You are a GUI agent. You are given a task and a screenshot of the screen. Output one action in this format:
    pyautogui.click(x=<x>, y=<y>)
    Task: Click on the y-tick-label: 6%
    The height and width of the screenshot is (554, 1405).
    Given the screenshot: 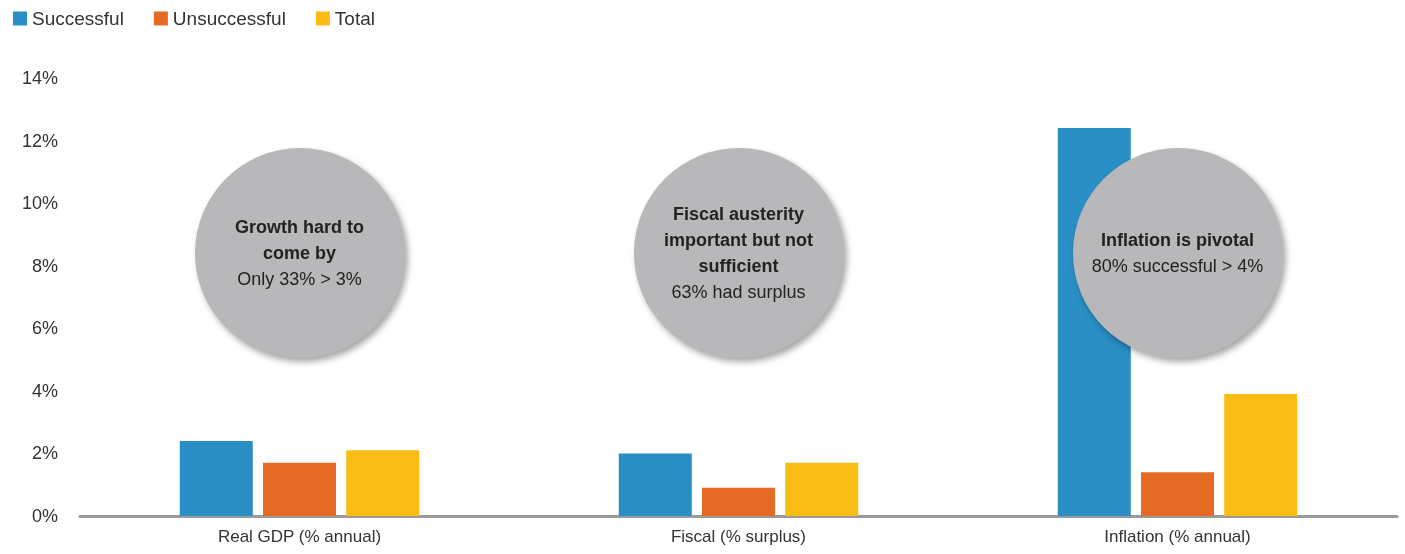 What is the action you would take?
    pyautogui.click(x=44, y=328)
    